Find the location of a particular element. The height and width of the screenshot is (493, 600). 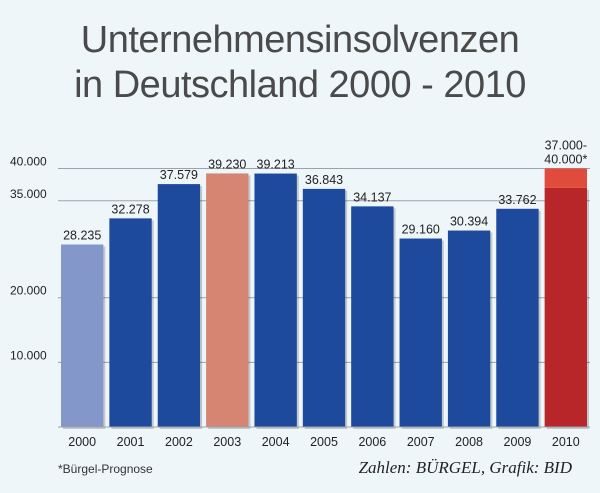

x-tick-label: 2007 is located at coordinates (421, 442).